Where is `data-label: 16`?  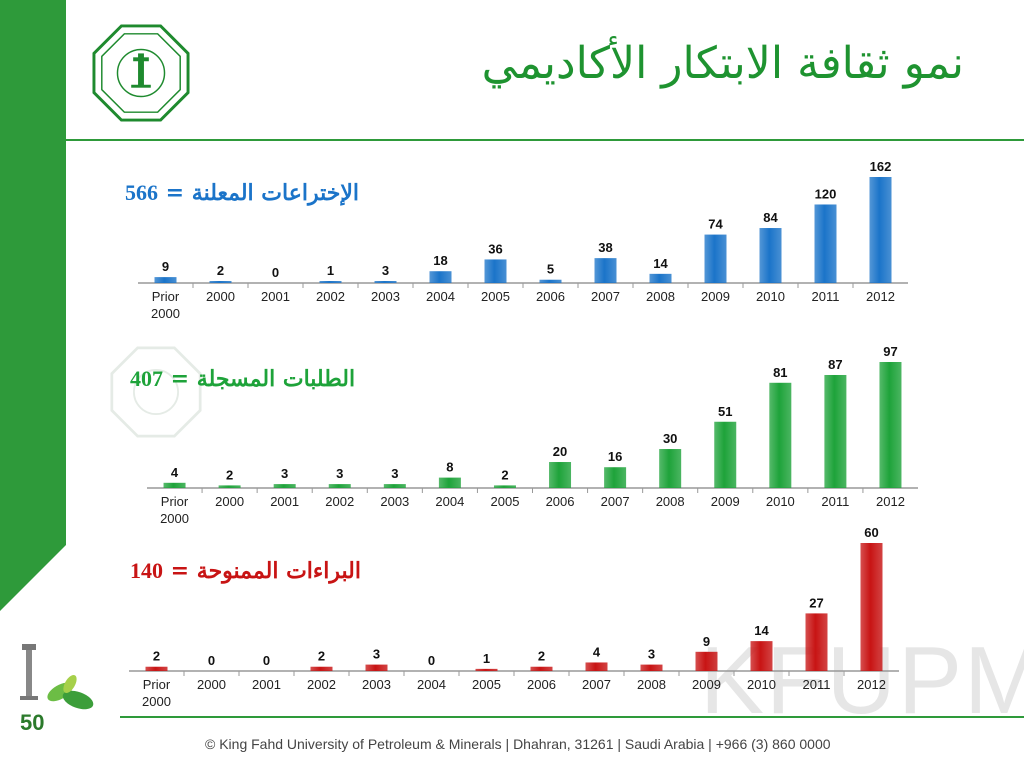
data-label: 16 is located at coordinates (615, 456).